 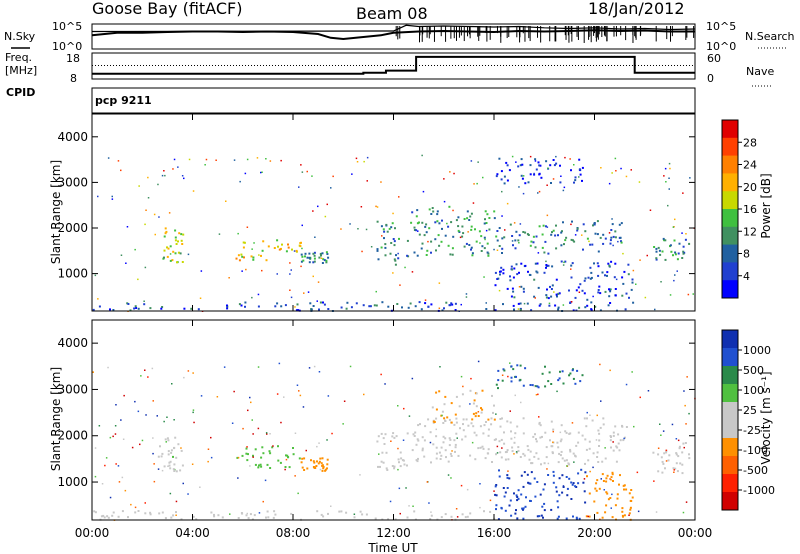 What do you see at coordinates (710, 78) in the screenshot?
I see `nave-tick-bottom: 0` at bounding box center [710, 78].